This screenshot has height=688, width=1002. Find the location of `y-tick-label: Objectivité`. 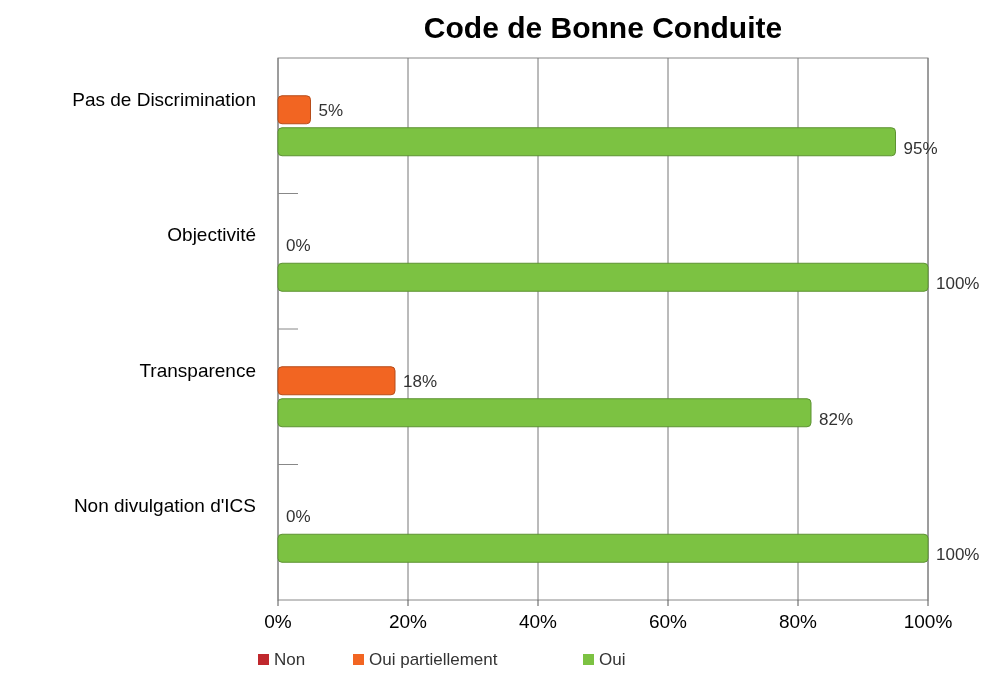

y-tick-label: Objectivité is located at coordinates (211, 235).